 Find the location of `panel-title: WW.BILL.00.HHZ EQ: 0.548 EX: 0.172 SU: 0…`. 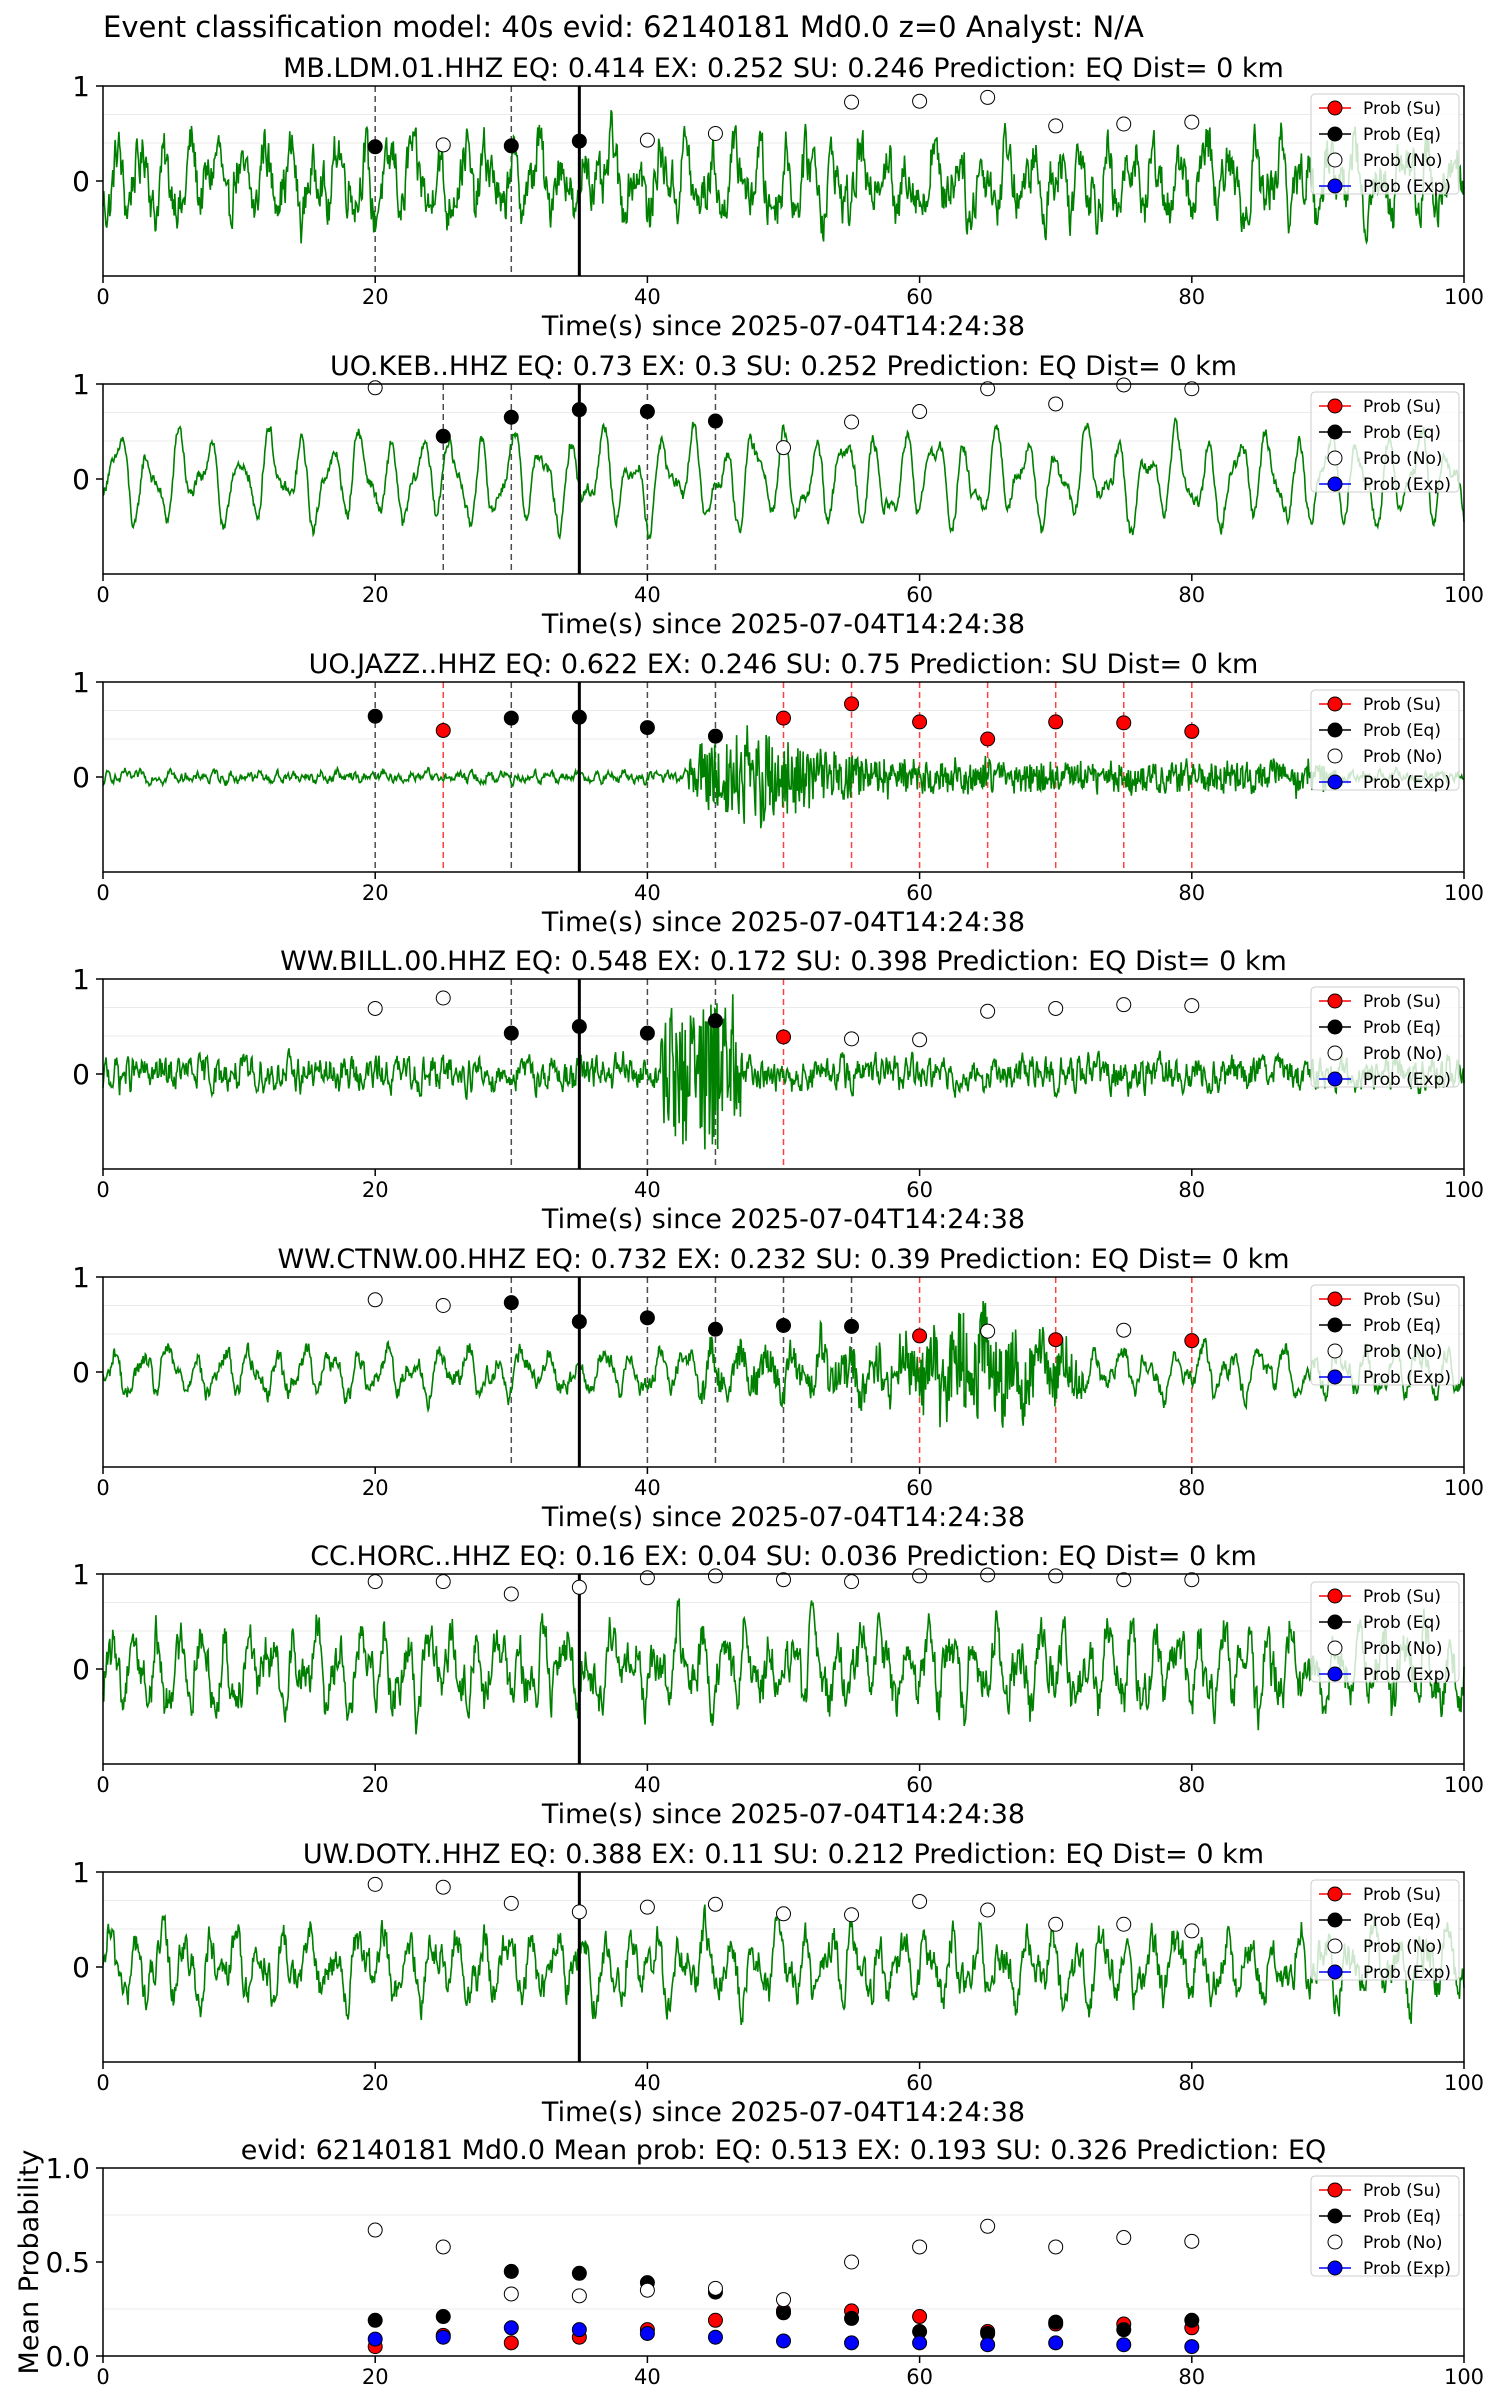

panel-title: WW.BILL.00.HHZ EQ: 0.548 EX: 0.172 SU: 0… is located at coordinates (783, 961).